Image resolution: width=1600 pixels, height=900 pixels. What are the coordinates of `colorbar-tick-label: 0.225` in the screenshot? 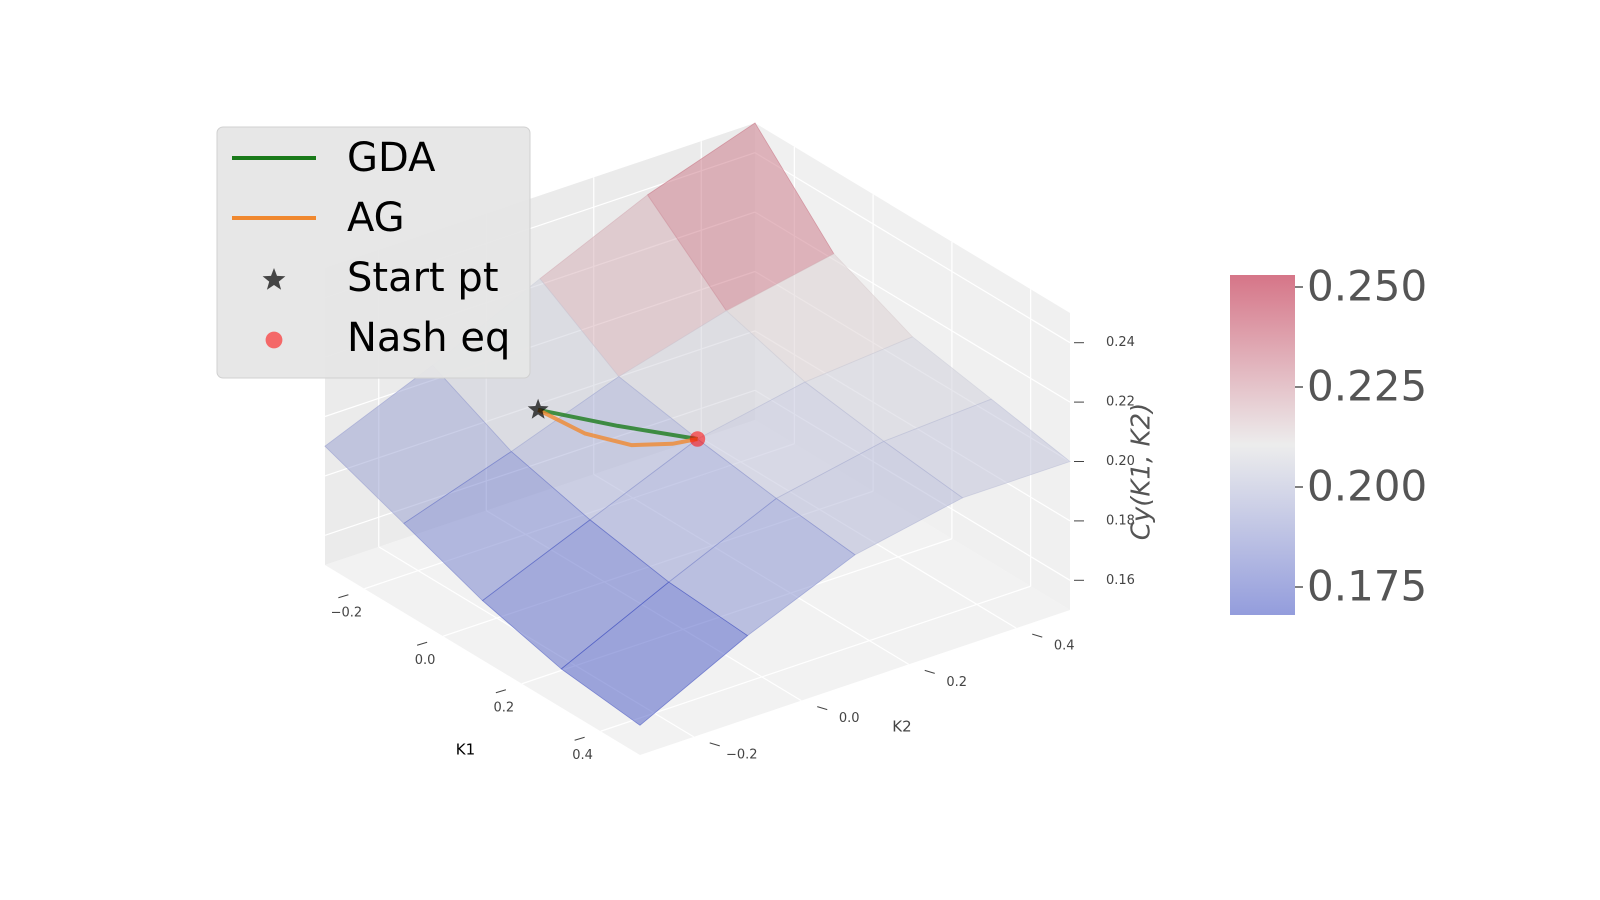 It's located at (1367, 386).